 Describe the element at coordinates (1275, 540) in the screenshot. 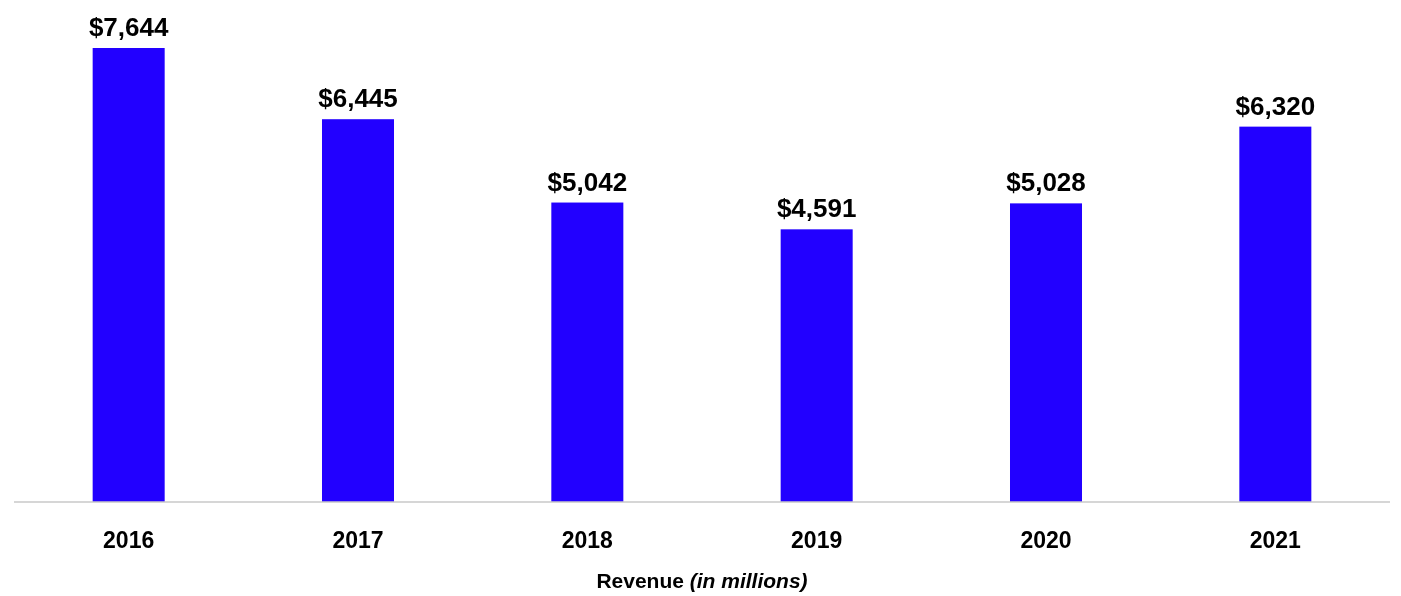

I see `x-tick-label: 2021` at that location.